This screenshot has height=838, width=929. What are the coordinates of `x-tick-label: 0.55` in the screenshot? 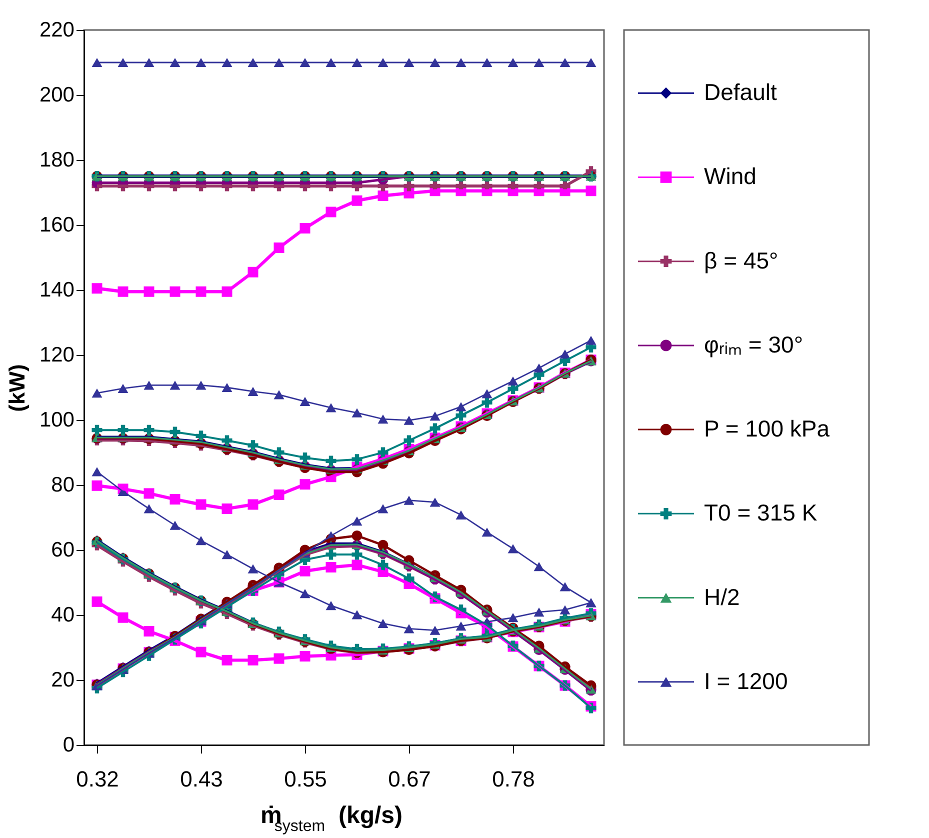 It's located at (305, 779).